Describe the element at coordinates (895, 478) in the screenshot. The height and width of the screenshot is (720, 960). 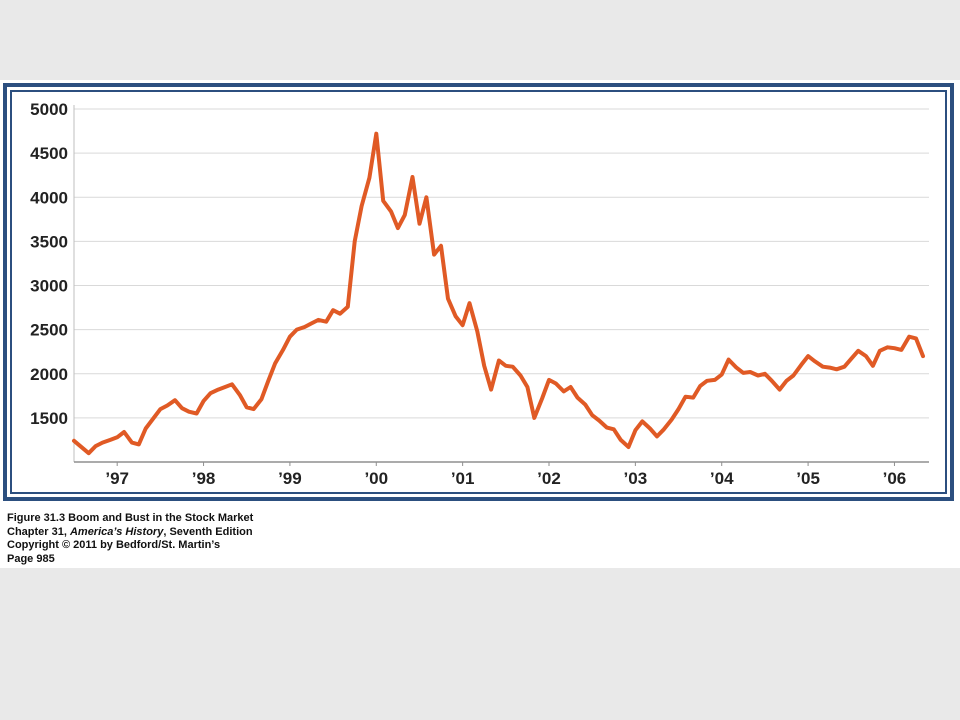
I see `x-tick-label: ’06` at that location.